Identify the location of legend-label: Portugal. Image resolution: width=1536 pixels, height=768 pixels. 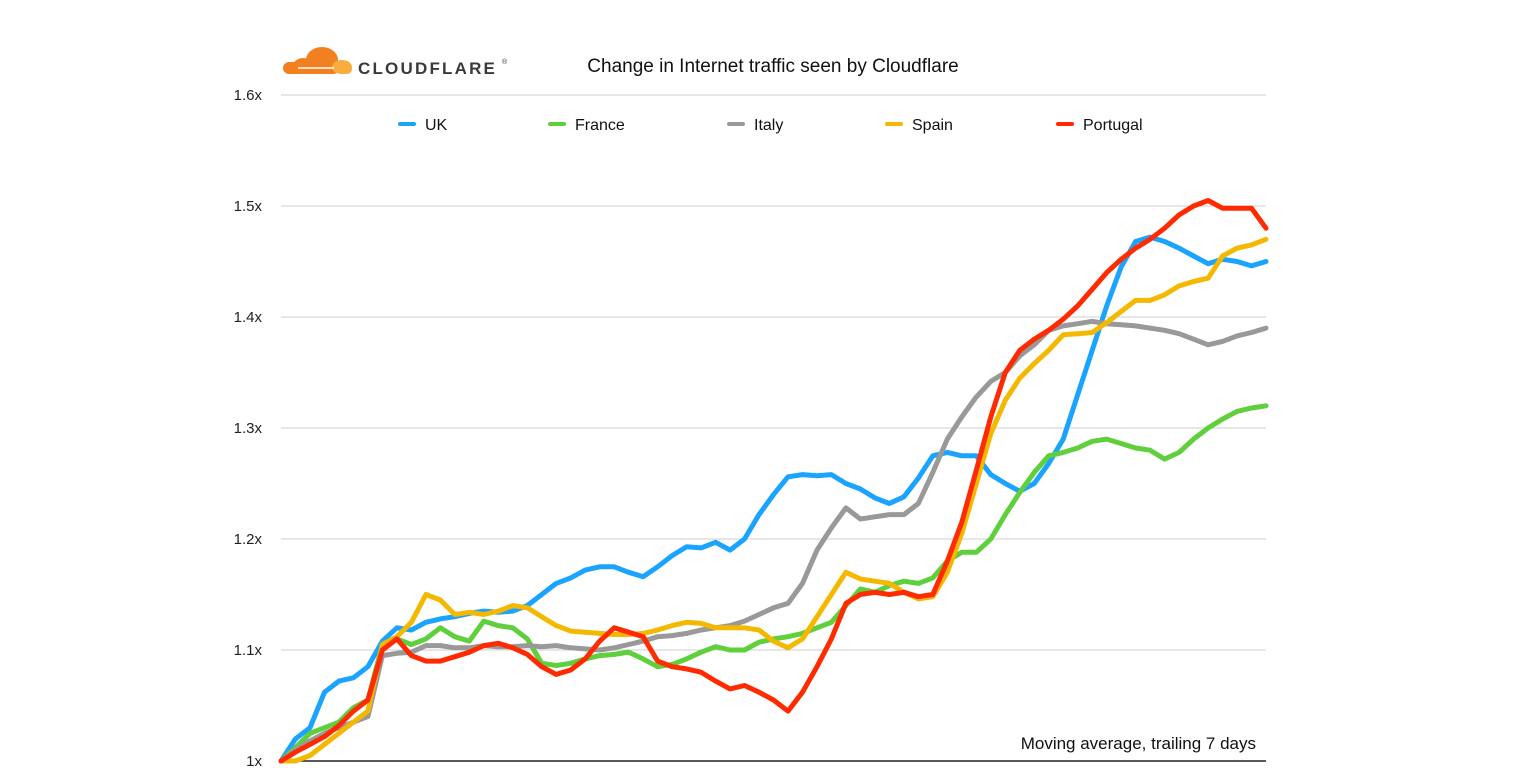
(1113, 125).